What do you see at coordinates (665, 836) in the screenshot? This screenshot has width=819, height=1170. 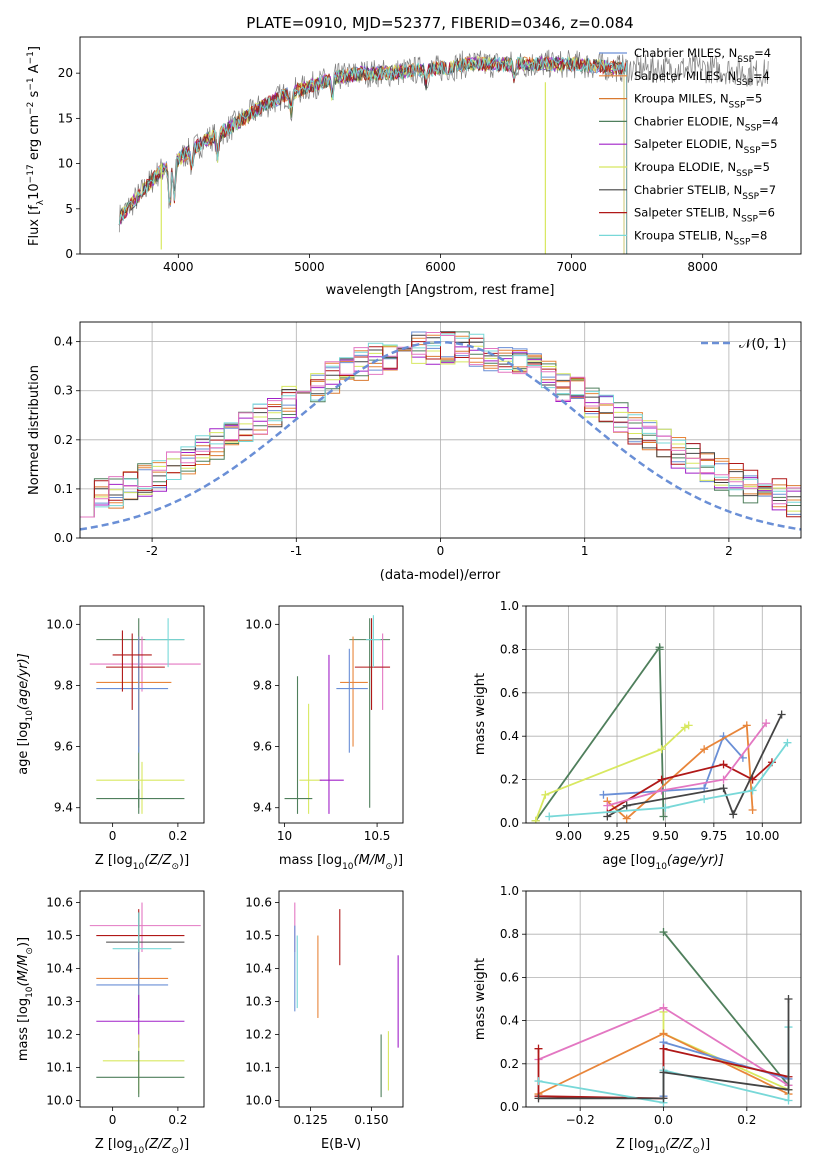 I see `x-tick-label: 9.50` at bounding box center [665, 836].